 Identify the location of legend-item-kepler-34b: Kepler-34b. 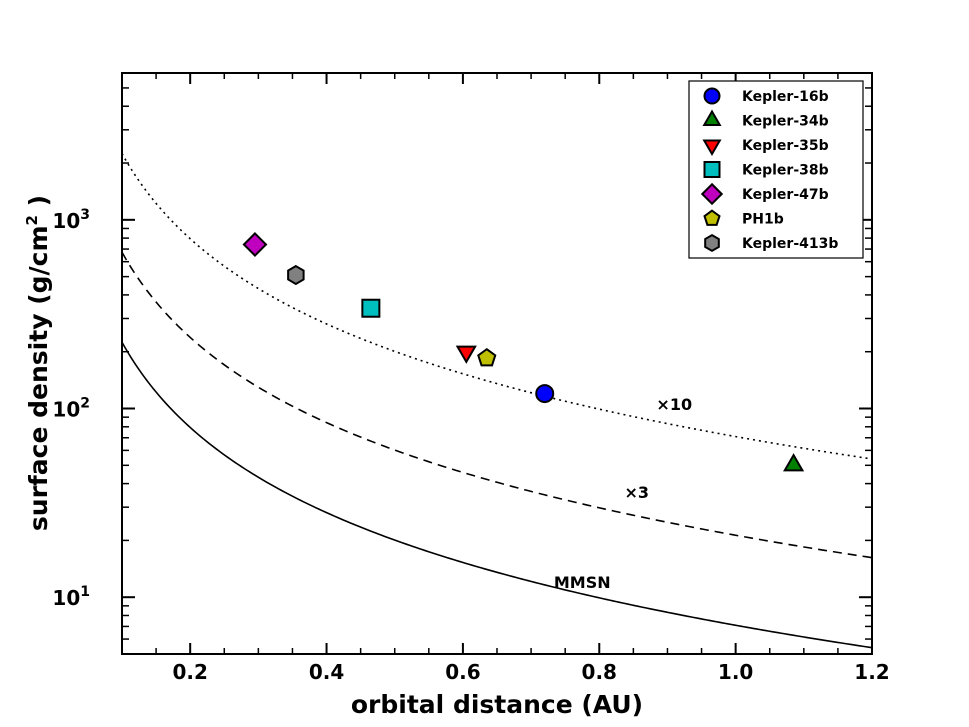
(765, 119).